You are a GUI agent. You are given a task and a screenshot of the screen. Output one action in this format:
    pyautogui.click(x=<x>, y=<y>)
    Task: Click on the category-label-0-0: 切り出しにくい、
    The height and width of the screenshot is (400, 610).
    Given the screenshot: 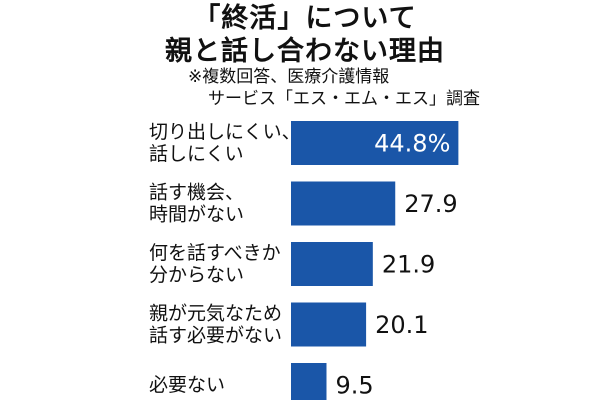 What is the action you would take?
    pyautogui.click(x=225, y=132)
    